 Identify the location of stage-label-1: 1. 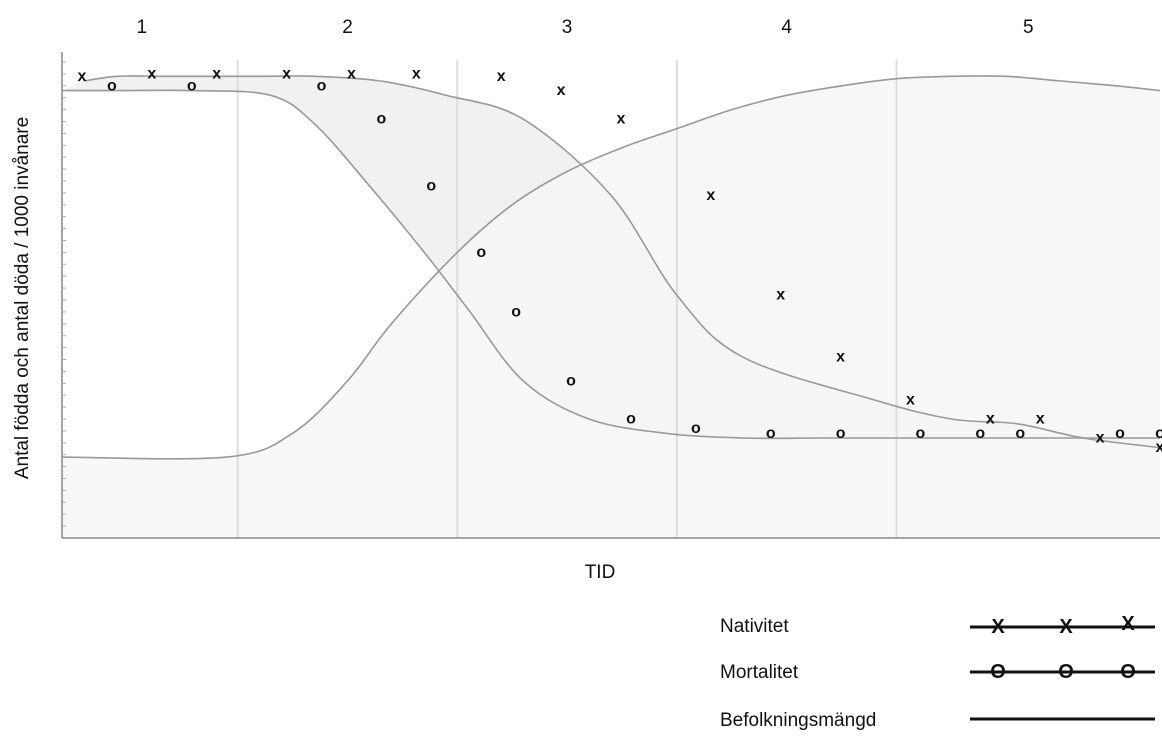
(142, 27).